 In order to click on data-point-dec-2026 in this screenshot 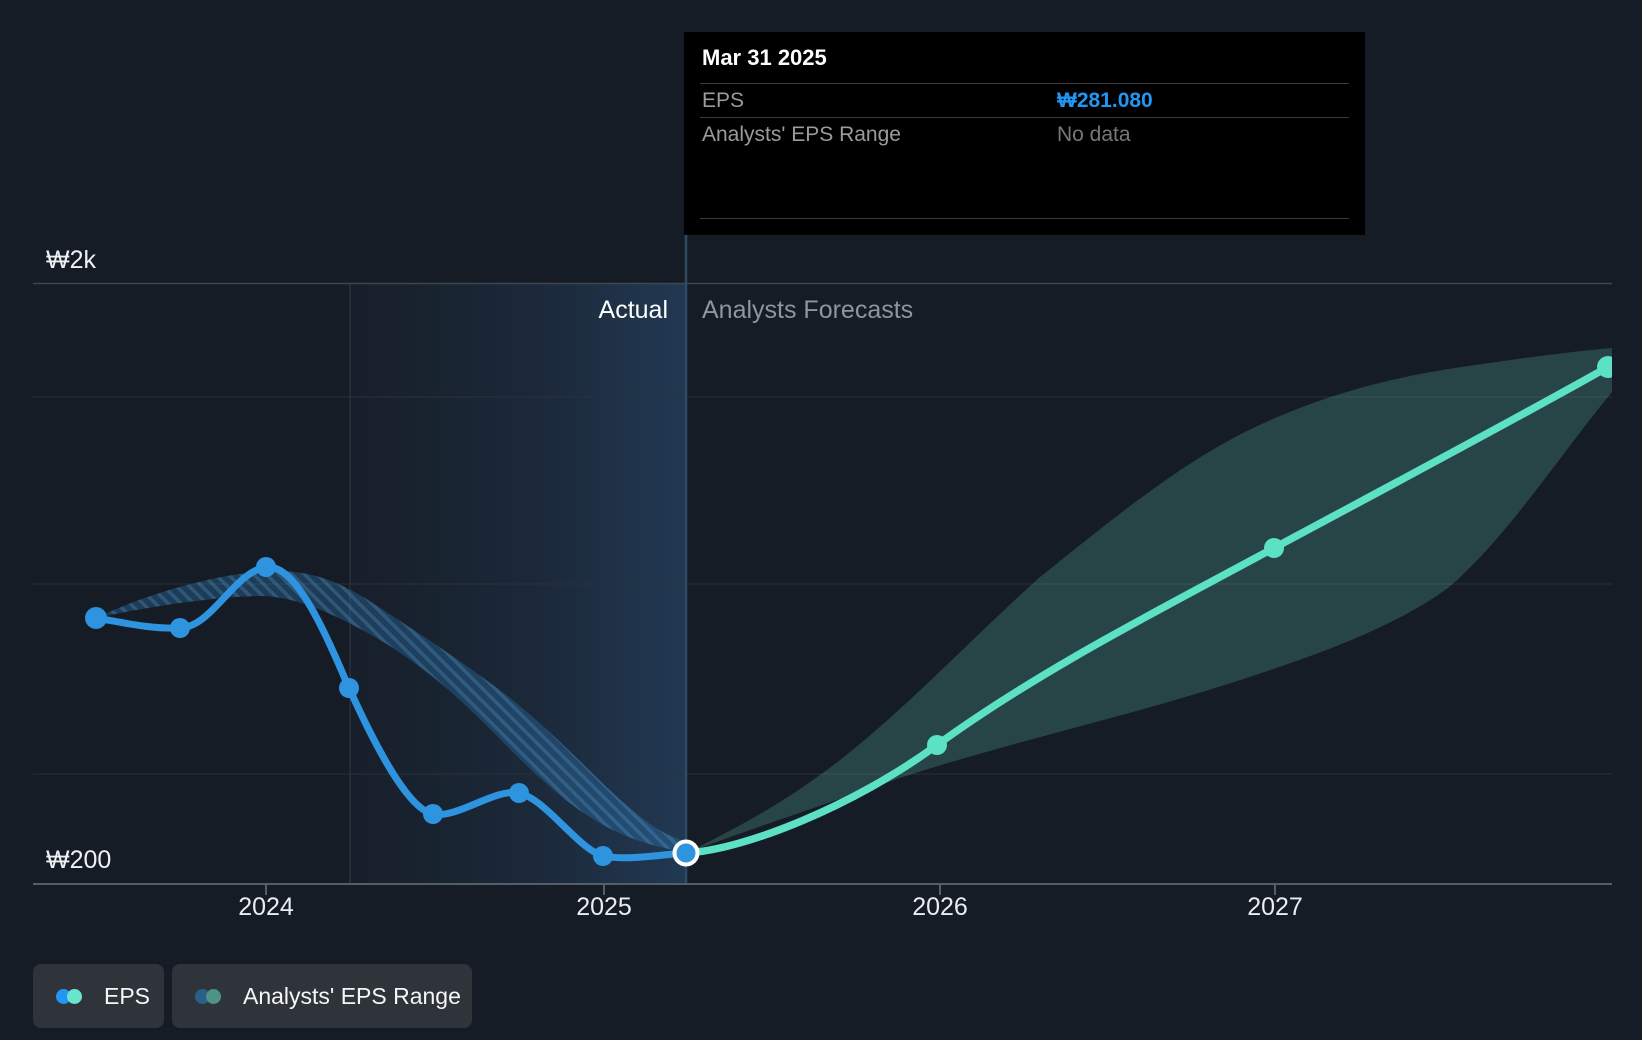, I will do `click(1274, 548)`.